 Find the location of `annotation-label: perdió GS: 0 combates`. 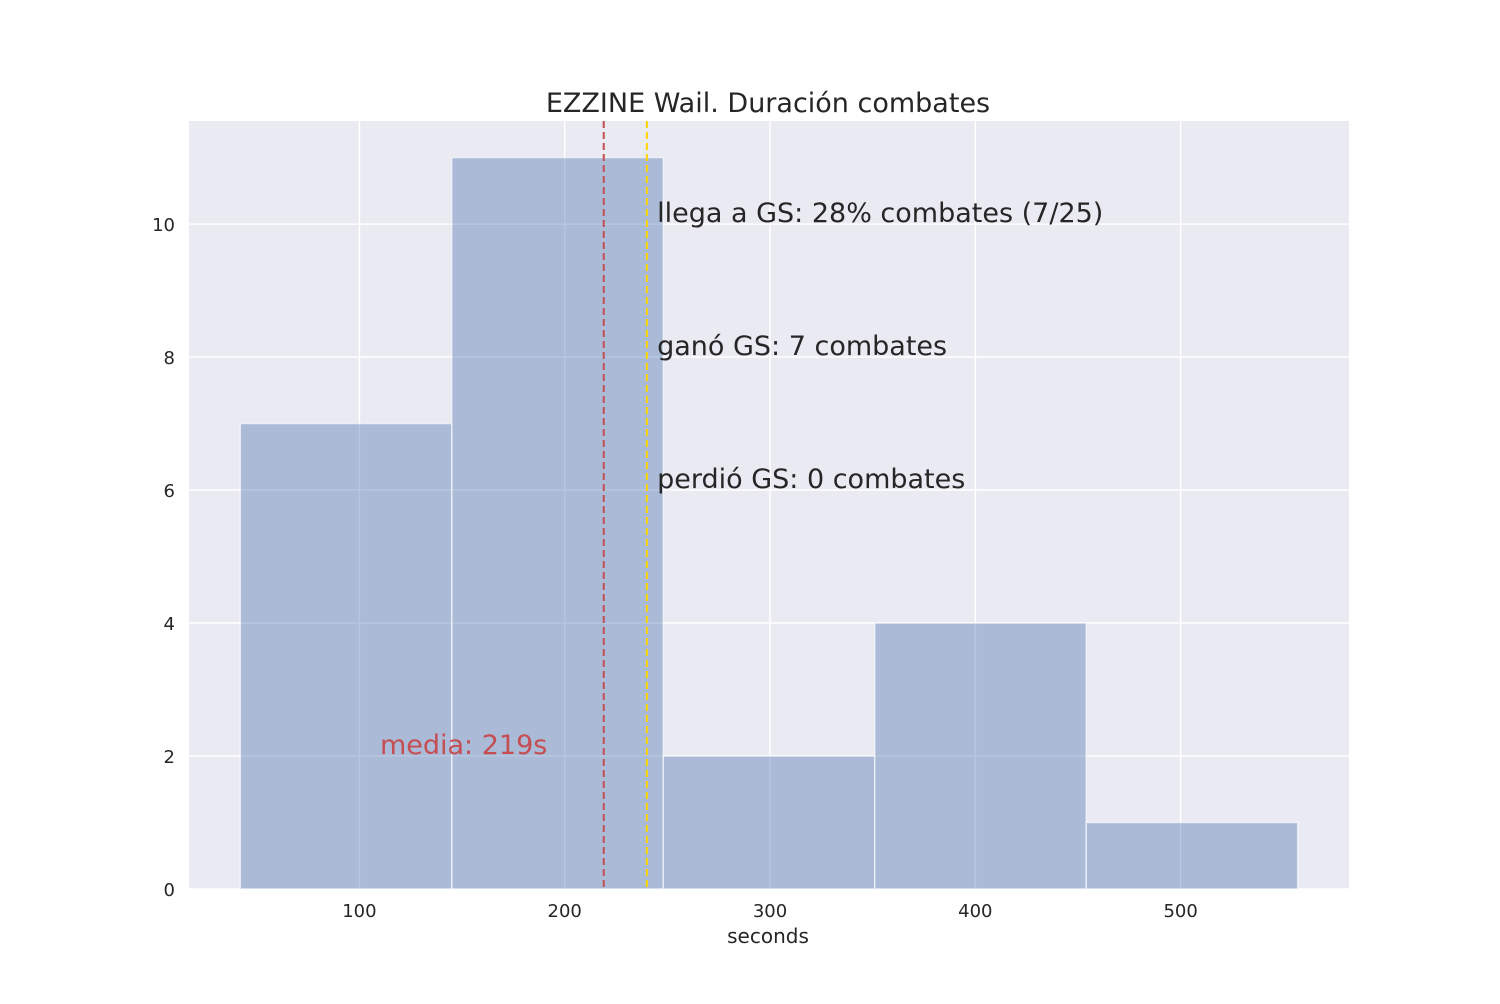

annotation-label: perdió GS: 0 combates is located at coordinates (811, 479).